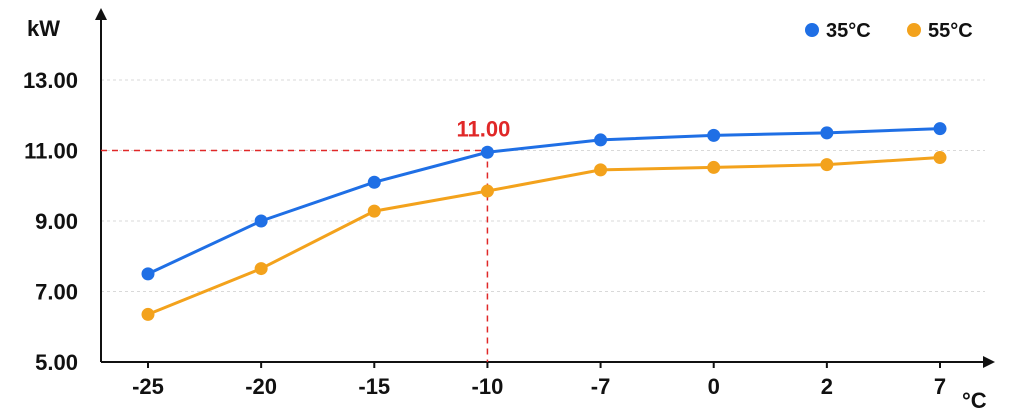 The image size is (1009, 414). I want to click on x-tick-label: -10, so click(488, 386).